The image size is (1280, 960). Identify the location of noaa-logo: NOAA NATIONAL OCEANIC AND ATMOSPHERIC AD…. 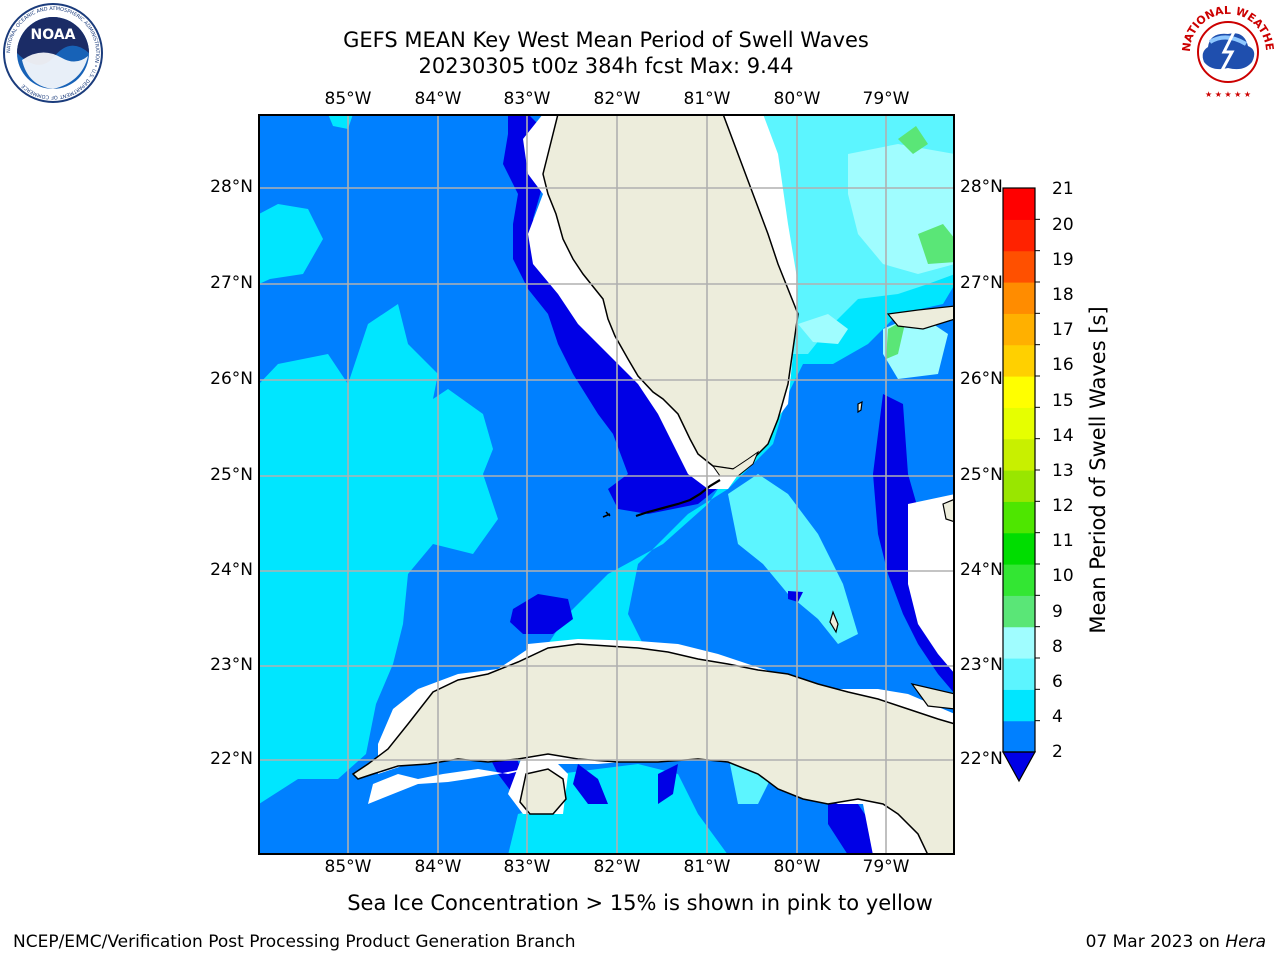
(53, 53).